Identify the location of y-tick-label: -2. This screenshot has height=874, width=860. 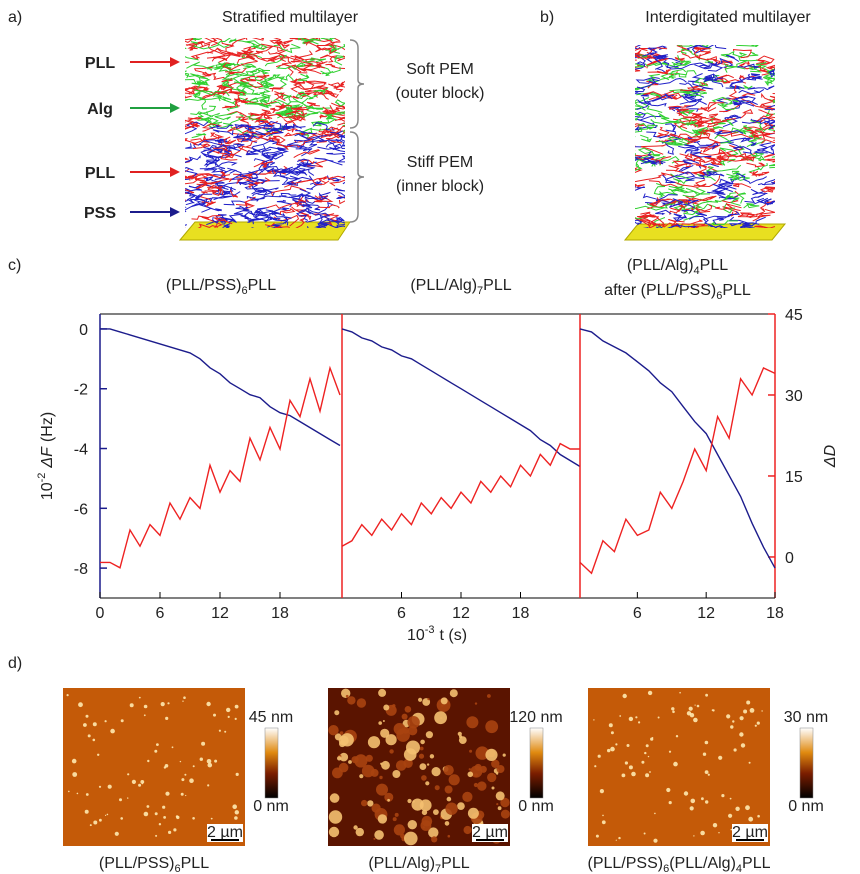
(81, 390).